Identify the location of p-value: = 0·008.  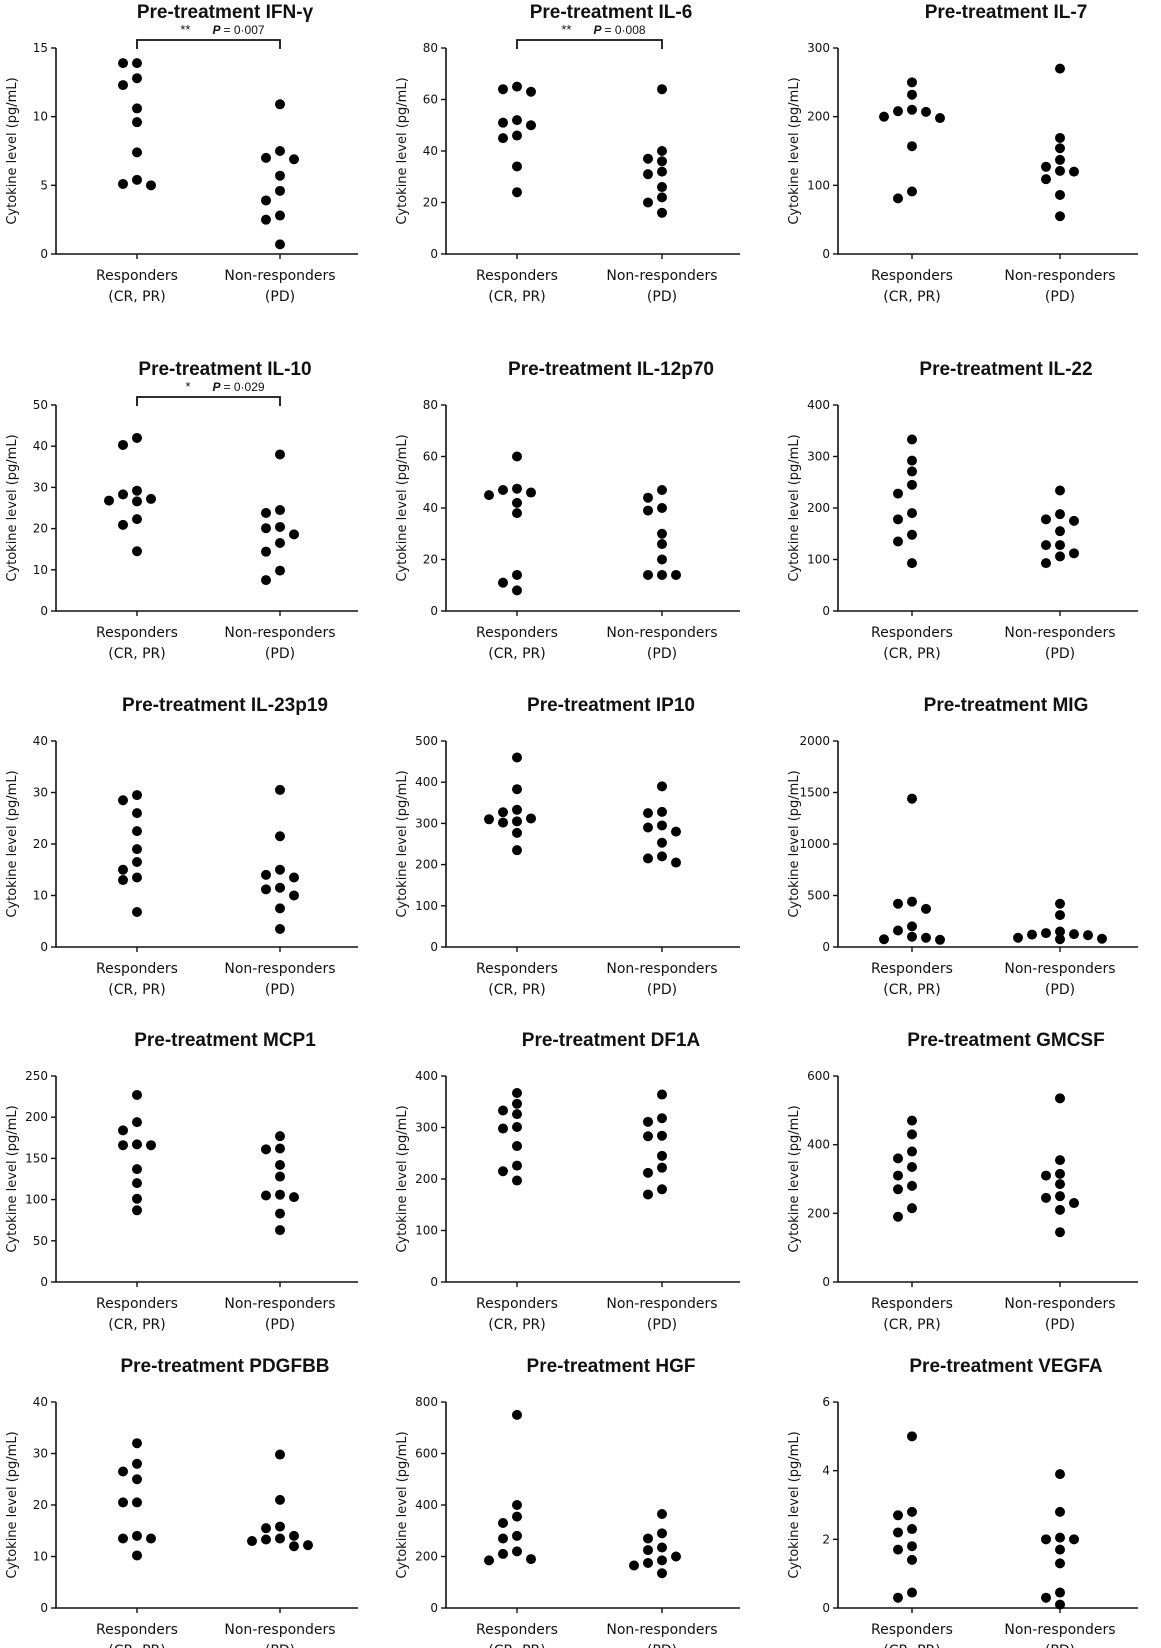
(625, 30).